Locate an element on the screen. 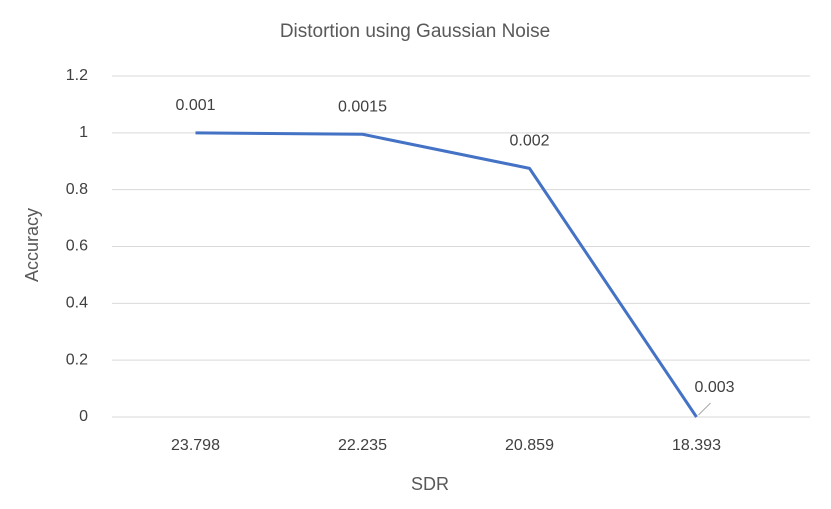  y-tick-label: 1.2 is located at coordinates (77, 75).